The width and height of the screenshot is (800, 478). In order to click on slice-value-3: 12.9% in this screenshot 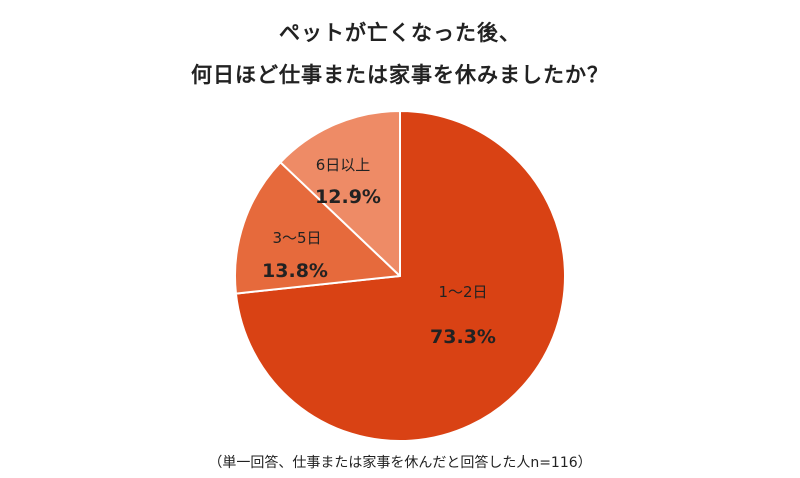, I will do `click(348, 197)`.